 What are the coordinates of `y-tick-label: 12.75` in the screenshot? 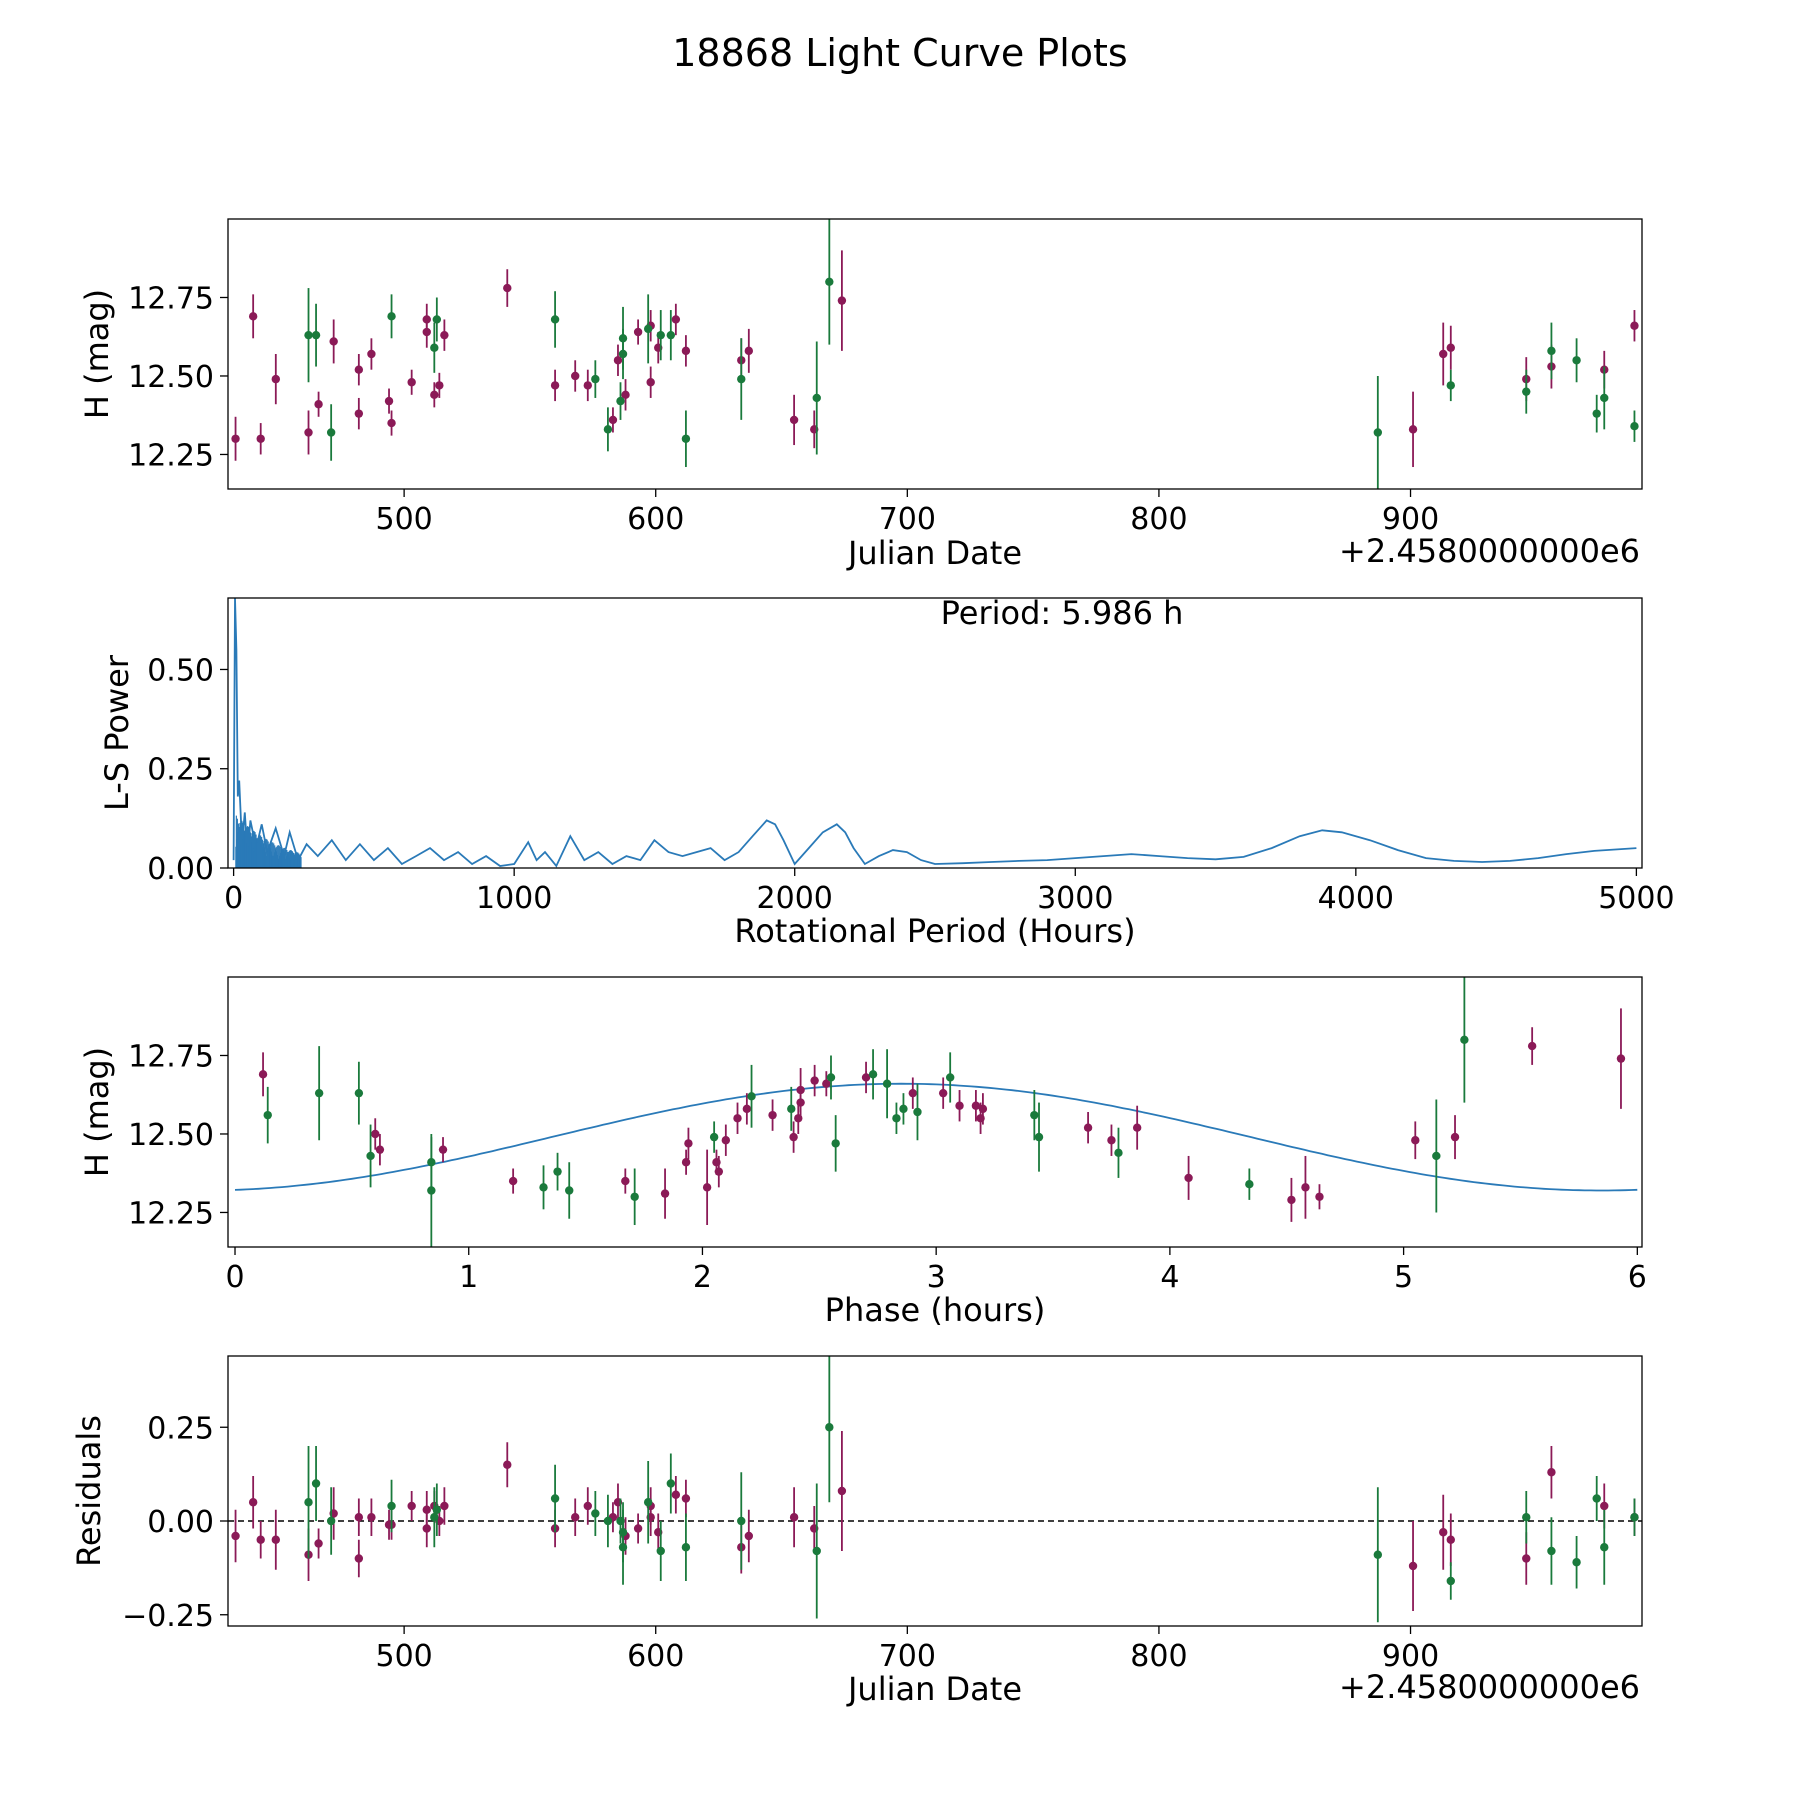 It's located at (171, 1056).